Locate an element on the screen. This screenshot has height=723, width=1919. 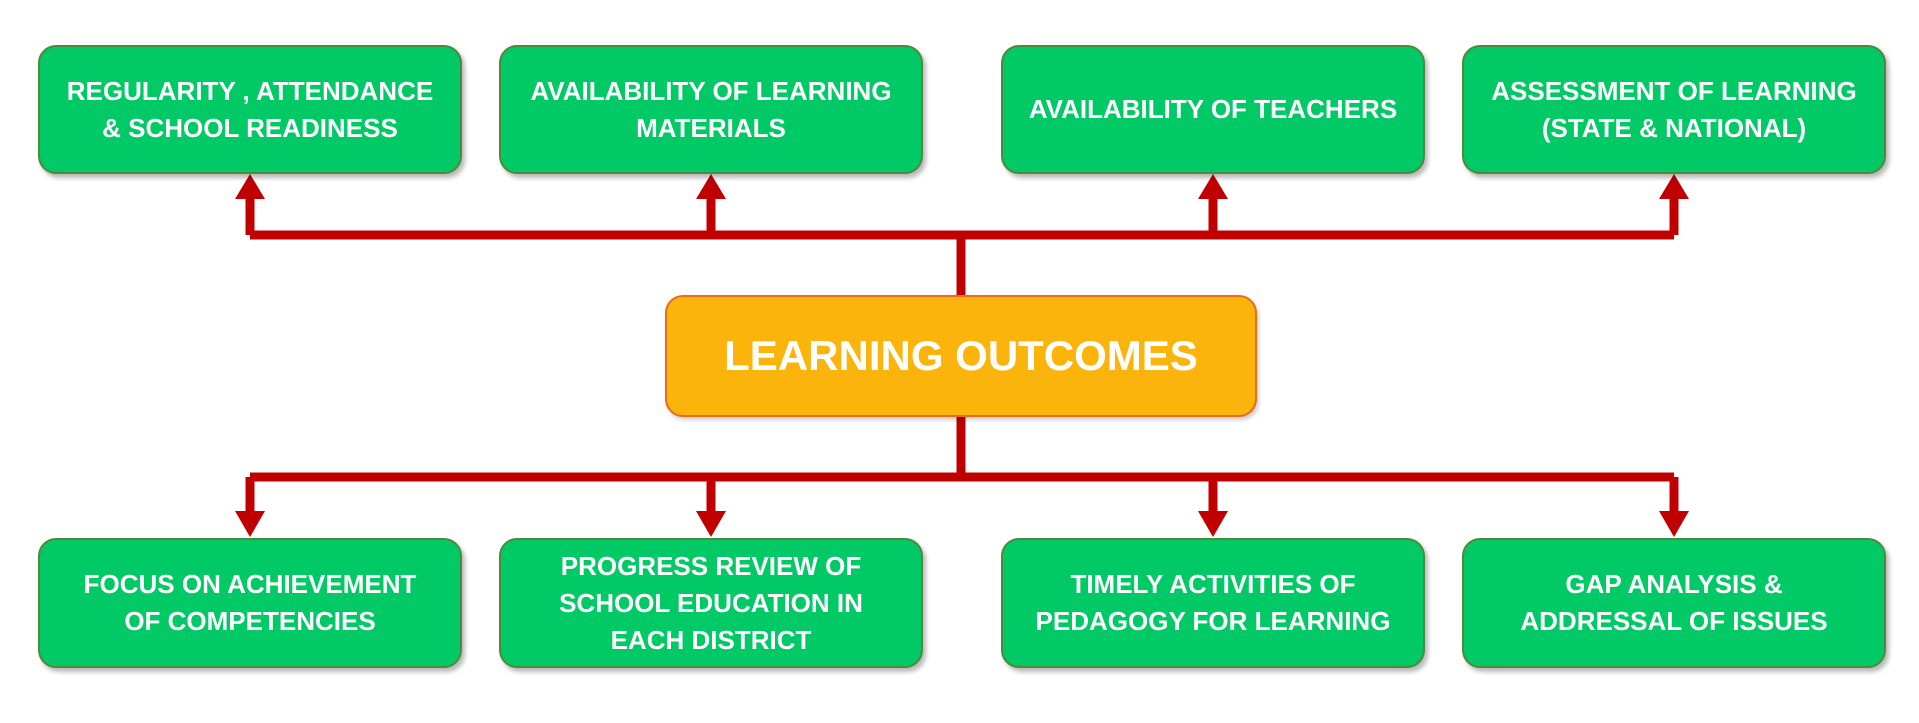
box-label: FOCUS ON ACHIEVEMENT OF COMPETENCIES is located at coordinates (250, 602).